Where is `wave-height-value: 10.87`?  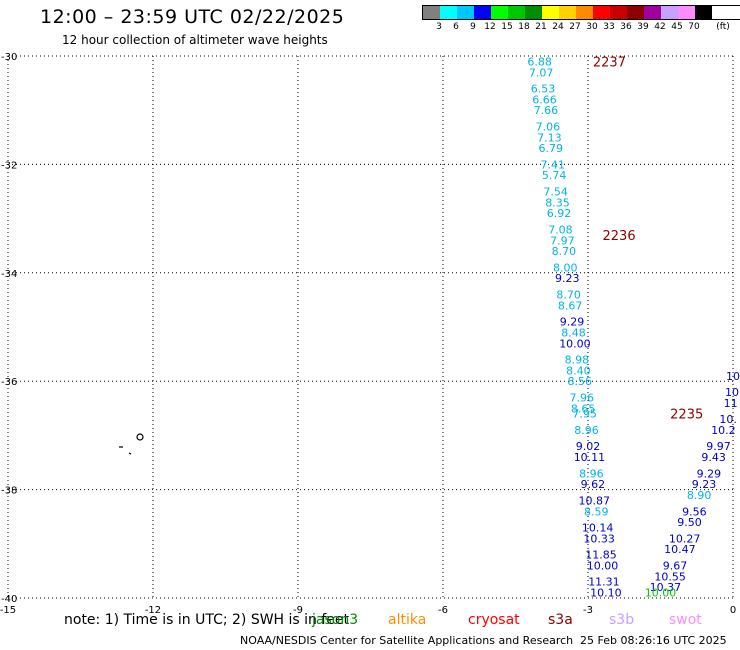
wave-height-value: 10.87 is located at coordinates (595, 500).